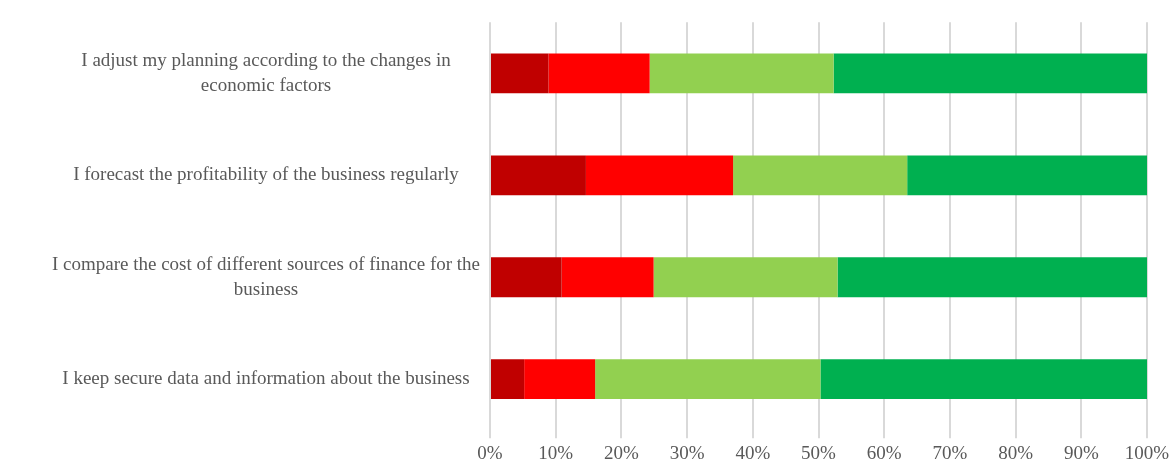 This screenshot has height=473, width=1175. Describe the element at coordinates (753, 452) in the screenshot. I see `x-tick-label: 40%` at that location.